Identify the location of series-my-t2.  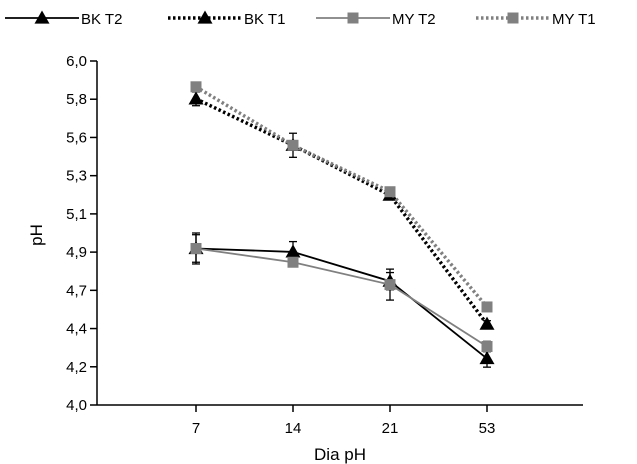
(341, 293).